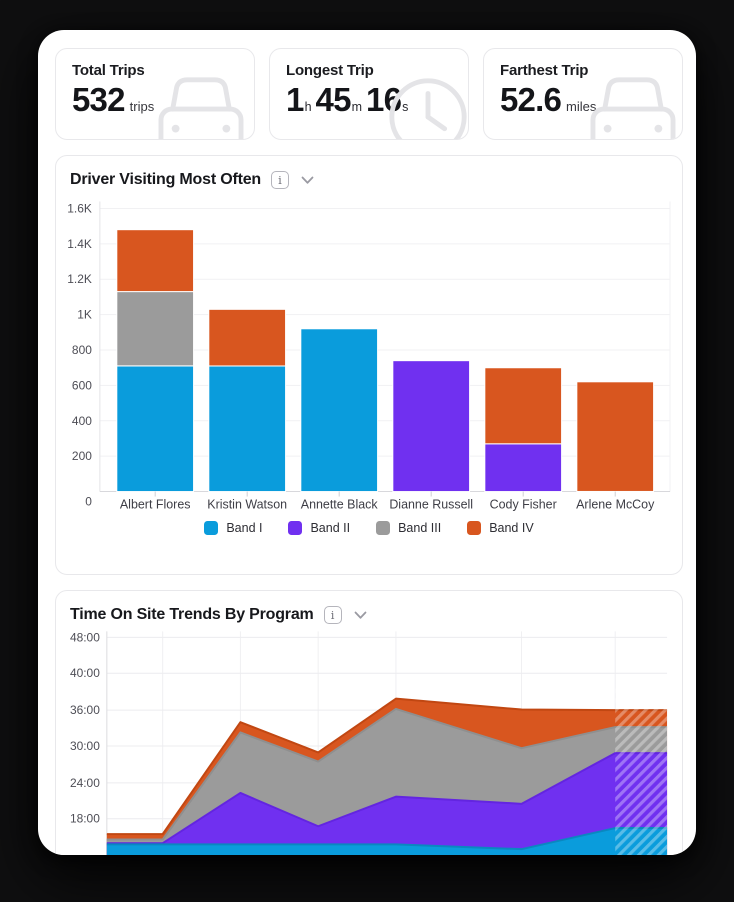 The image size is (734, 902). What do you see at coordinates (82, 421) in the screenshot?
I see `svg-text: 400` at bounding box center [82, 421].